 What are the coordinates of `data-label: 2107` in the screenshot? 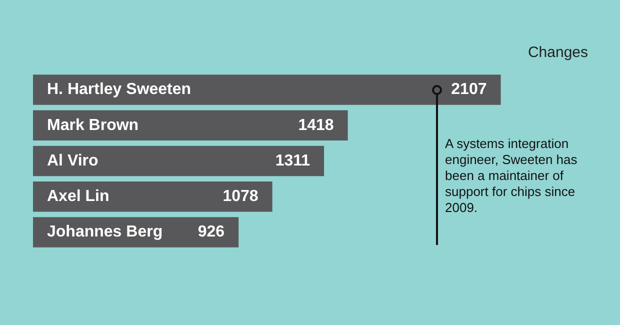 It's located at (469, 89).